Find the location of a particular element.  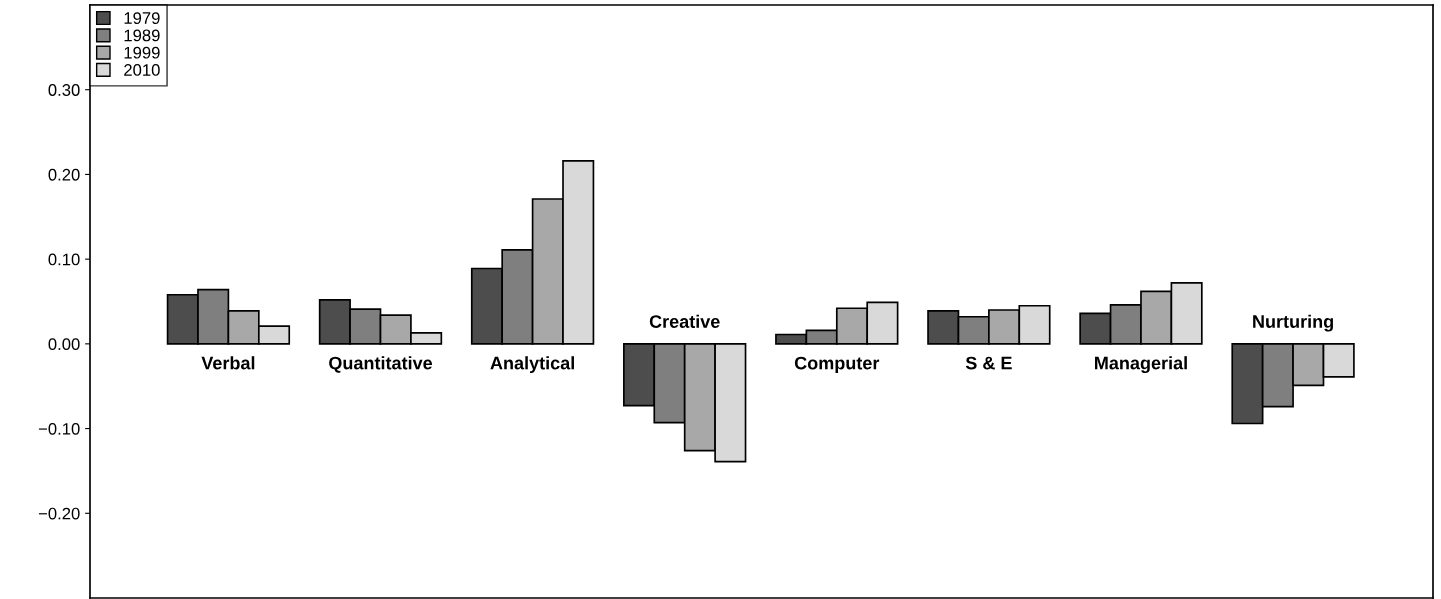

x-tick-label: Computer is located at coordinates (837, 365).